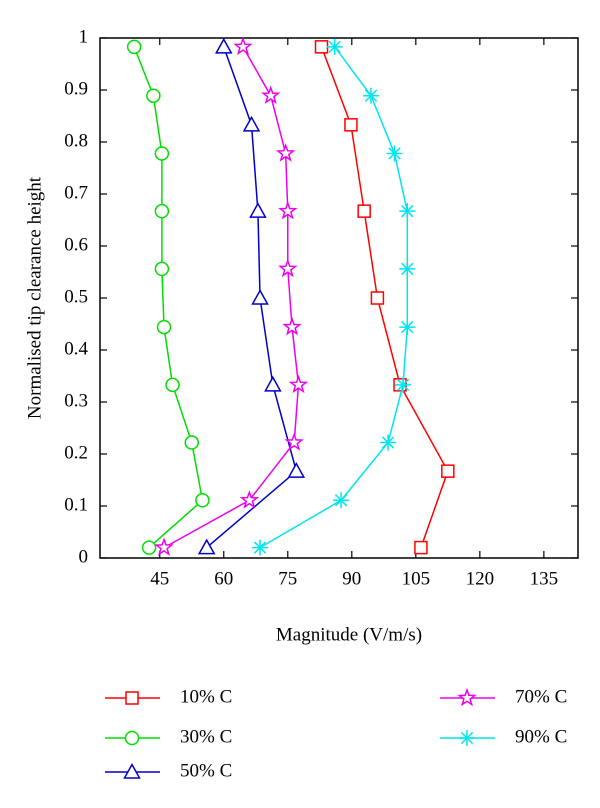  I want to click on y-axis-label: Normalised tip clearance height, so click(34, 297).